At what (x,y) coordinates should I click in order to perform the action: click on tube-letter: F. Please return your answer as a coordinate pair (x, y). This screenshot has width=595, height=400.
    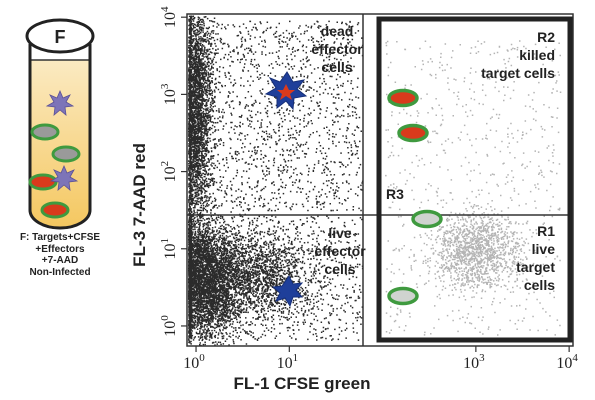
    Looking at the image, I should click on (60, 37).